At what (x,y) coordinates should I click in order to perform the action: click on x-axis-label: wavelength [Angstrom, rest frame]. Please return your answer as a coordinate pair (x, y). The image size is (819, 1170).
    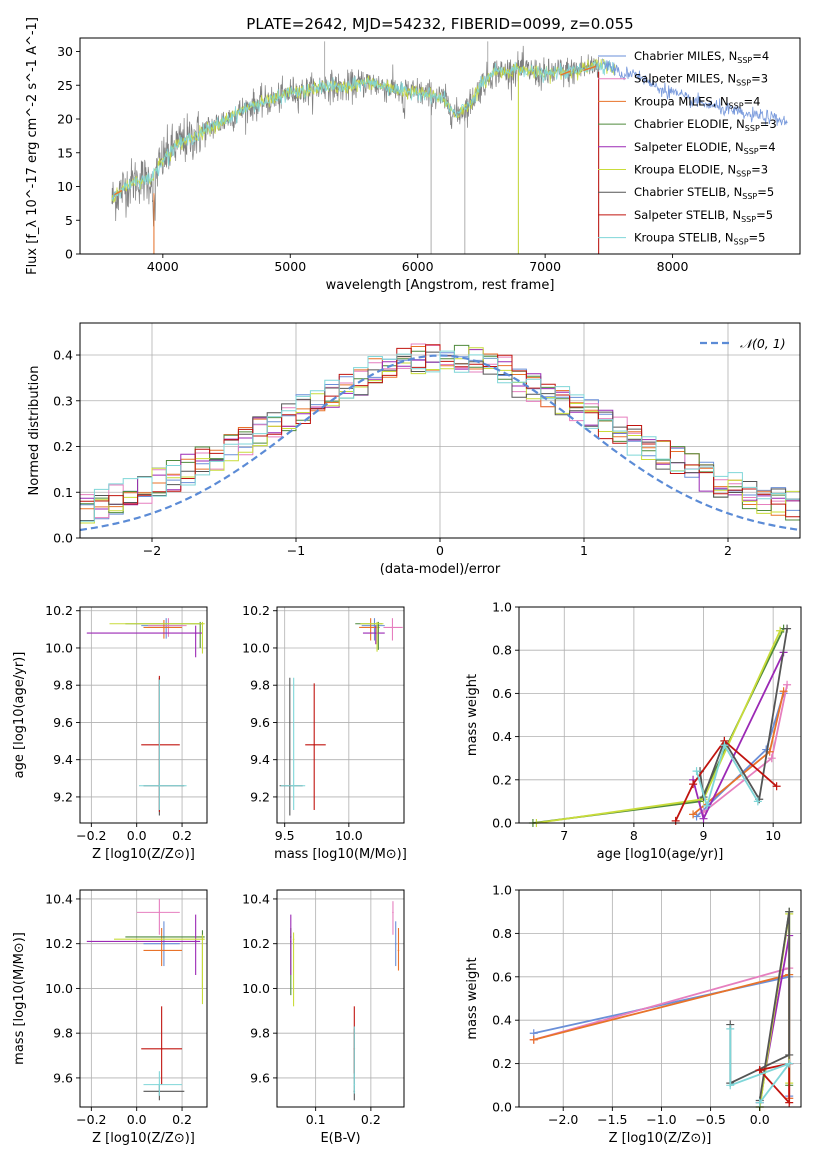
    Looking at the image, I should click on (440, 285).